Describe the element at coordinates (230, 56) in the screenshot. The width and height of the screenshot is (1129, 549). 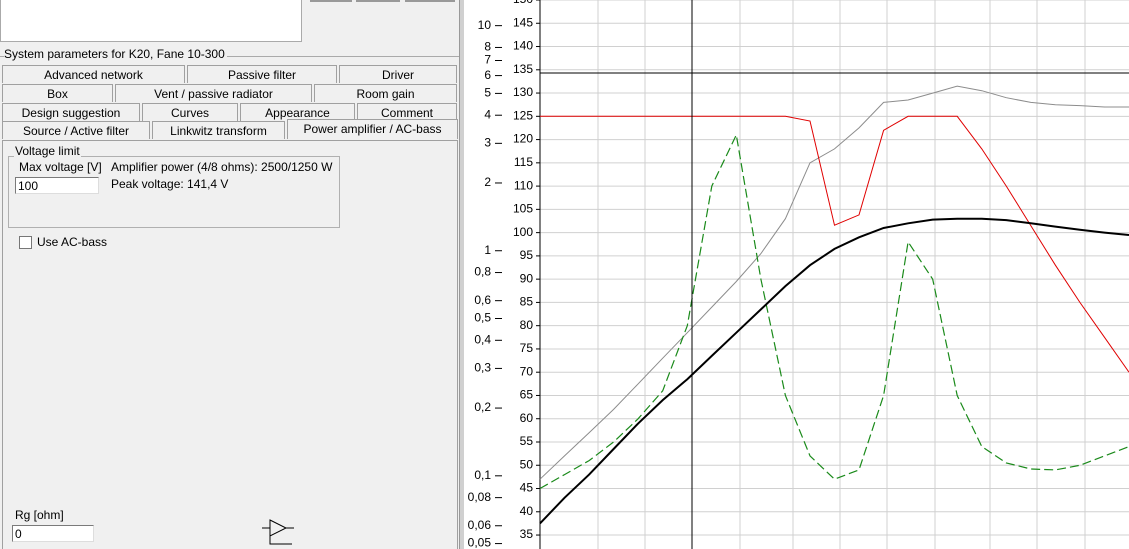
I see `separator` at that location.